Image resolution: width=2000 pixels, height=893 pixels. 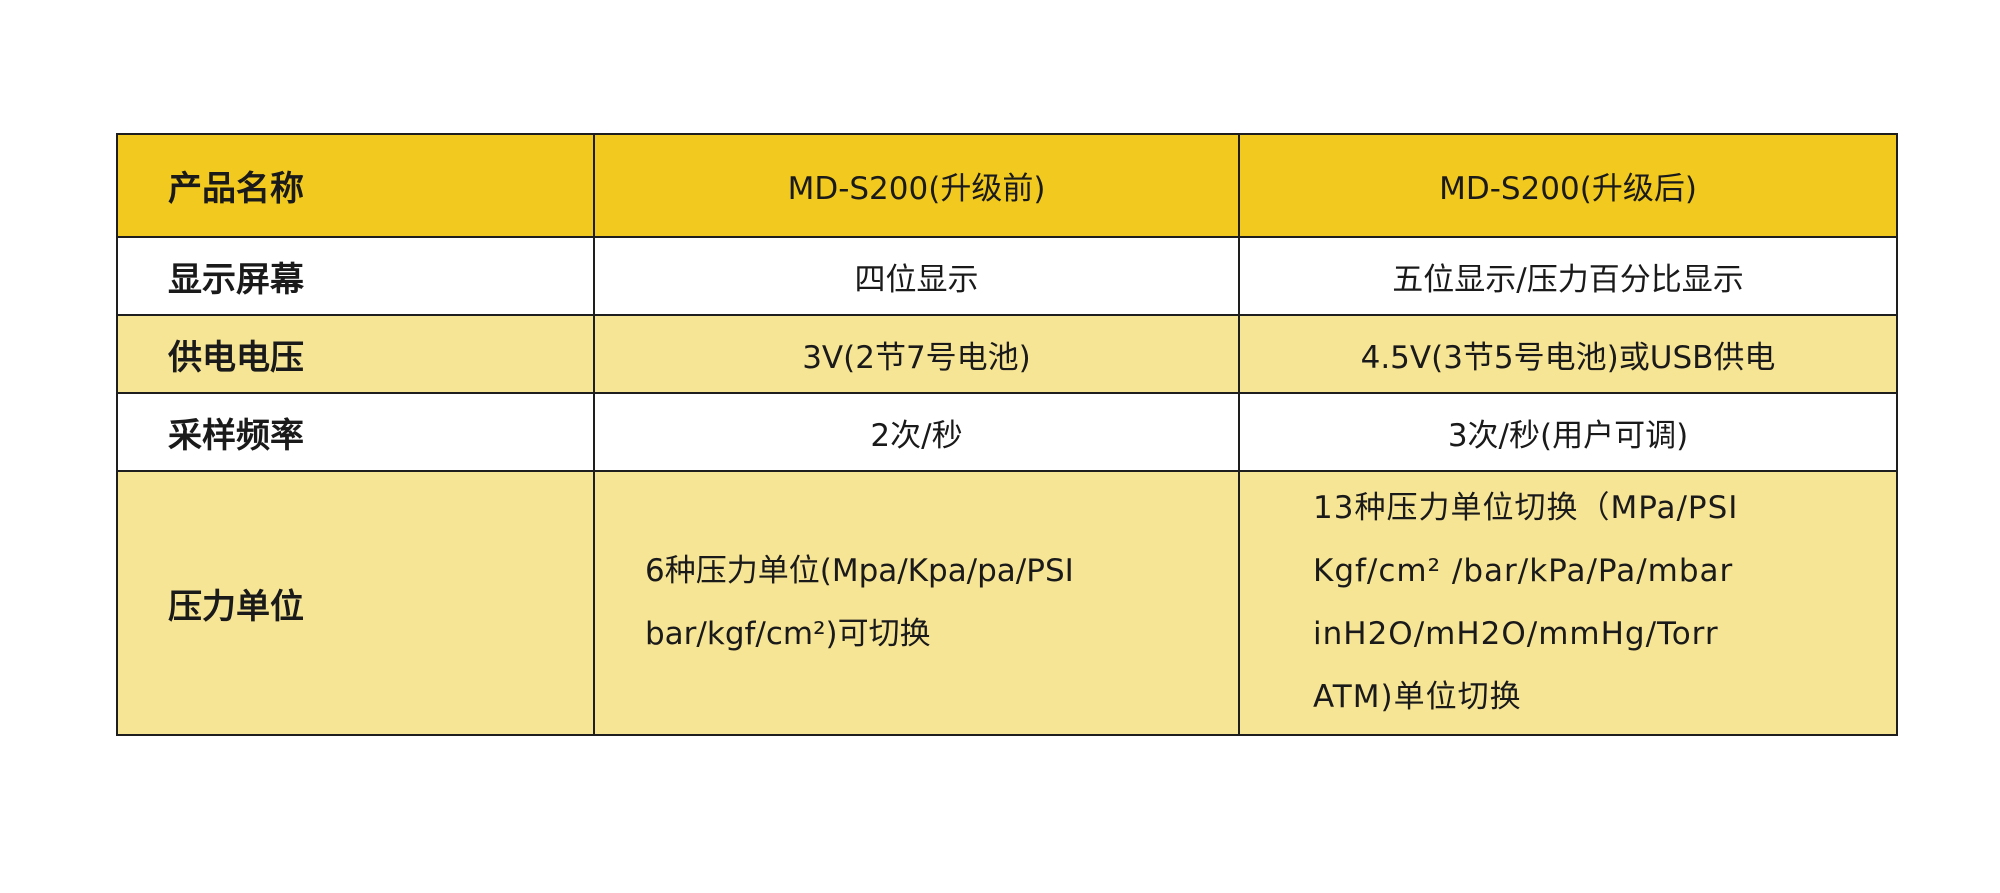 I want to click on cell-line: inH2O/mH2O/mmHg/Torr, so click(x=1516, y=634).